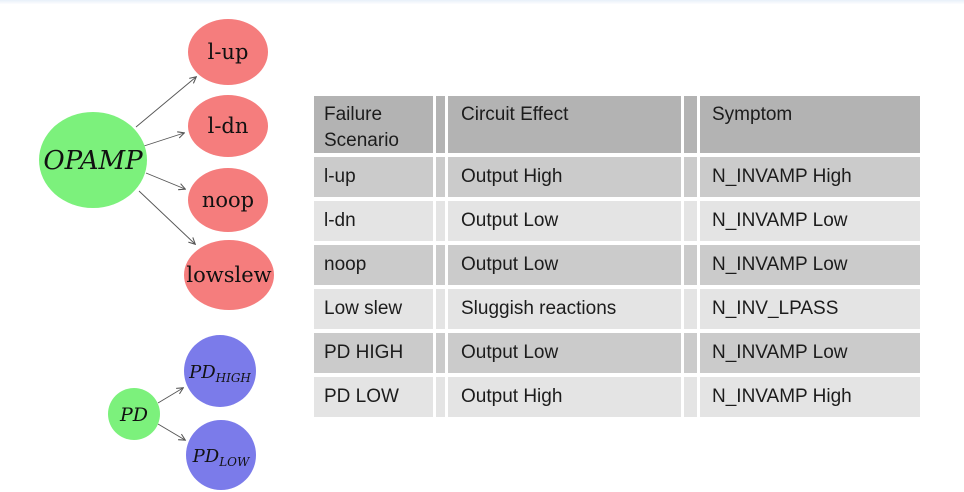 The image size is (964, 492). I want to click on table-header-symptom: Symptom, so click(810, 124).